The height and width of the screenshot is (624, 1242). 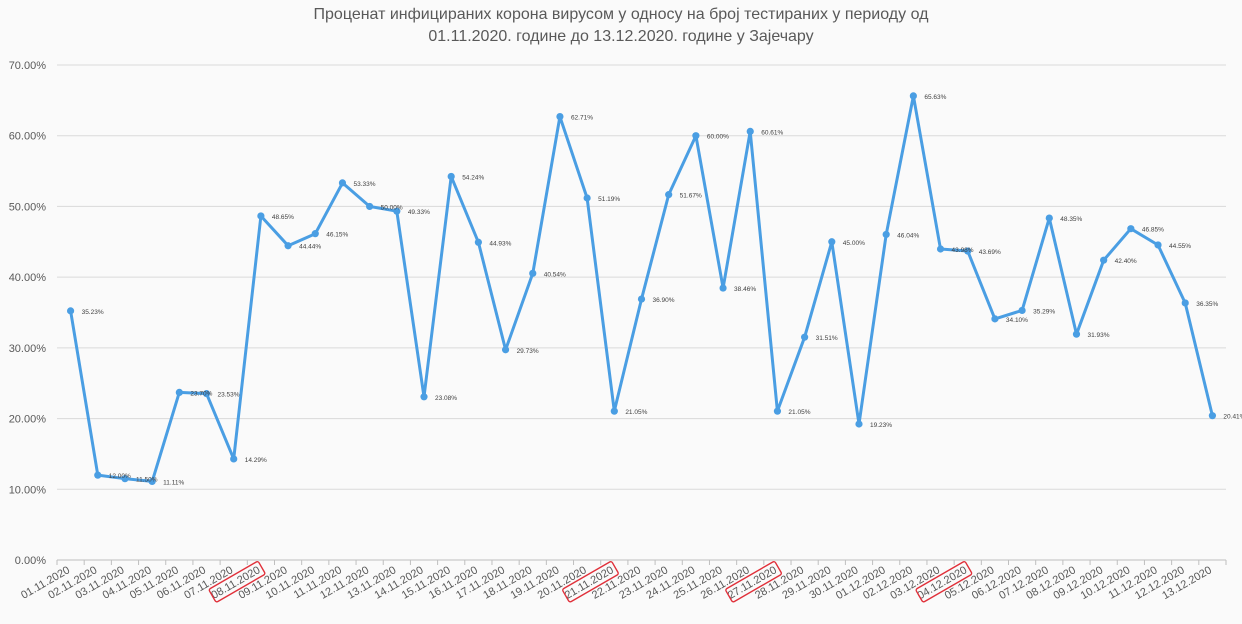 I want to click on data-label: 48.65%, so click(x=283, y=217).